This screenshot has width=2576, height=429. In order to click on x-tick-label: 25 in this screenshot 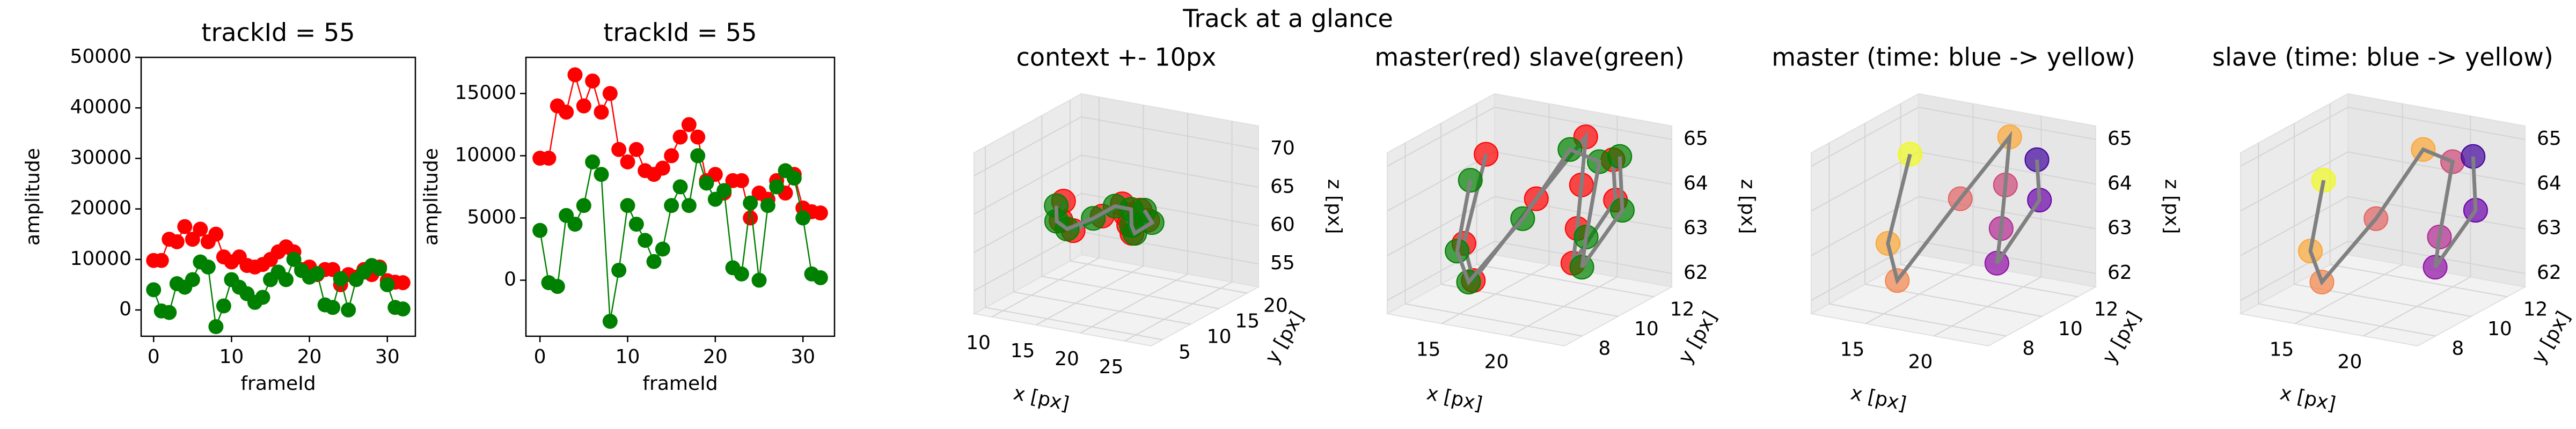, I will do `click(1111, 367)`.